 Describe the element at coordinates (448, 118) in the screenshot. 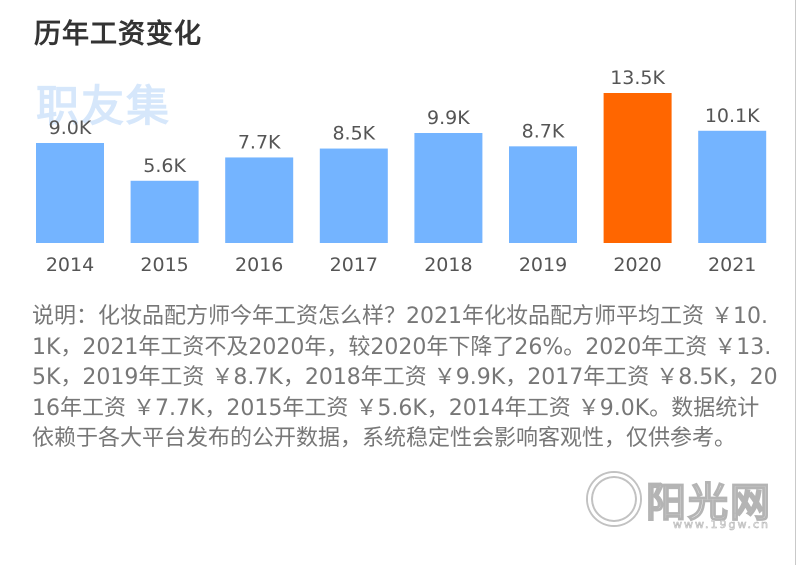

I see `data-label-2018: 9.9K` at that location.